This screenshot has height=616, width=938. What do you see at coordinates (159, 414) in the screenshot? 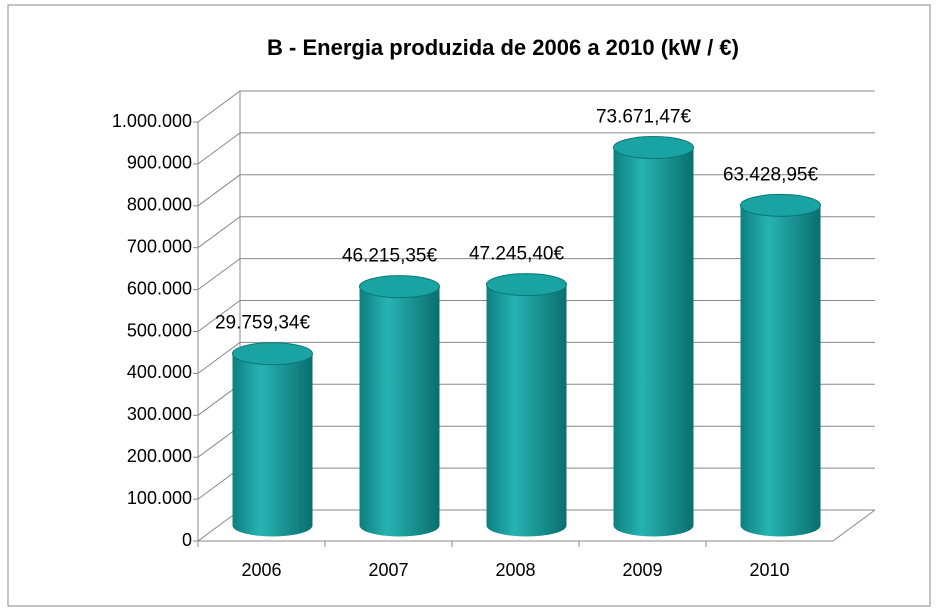
I see `y-tick-label: 300.000` at bounding box center [159, 414].